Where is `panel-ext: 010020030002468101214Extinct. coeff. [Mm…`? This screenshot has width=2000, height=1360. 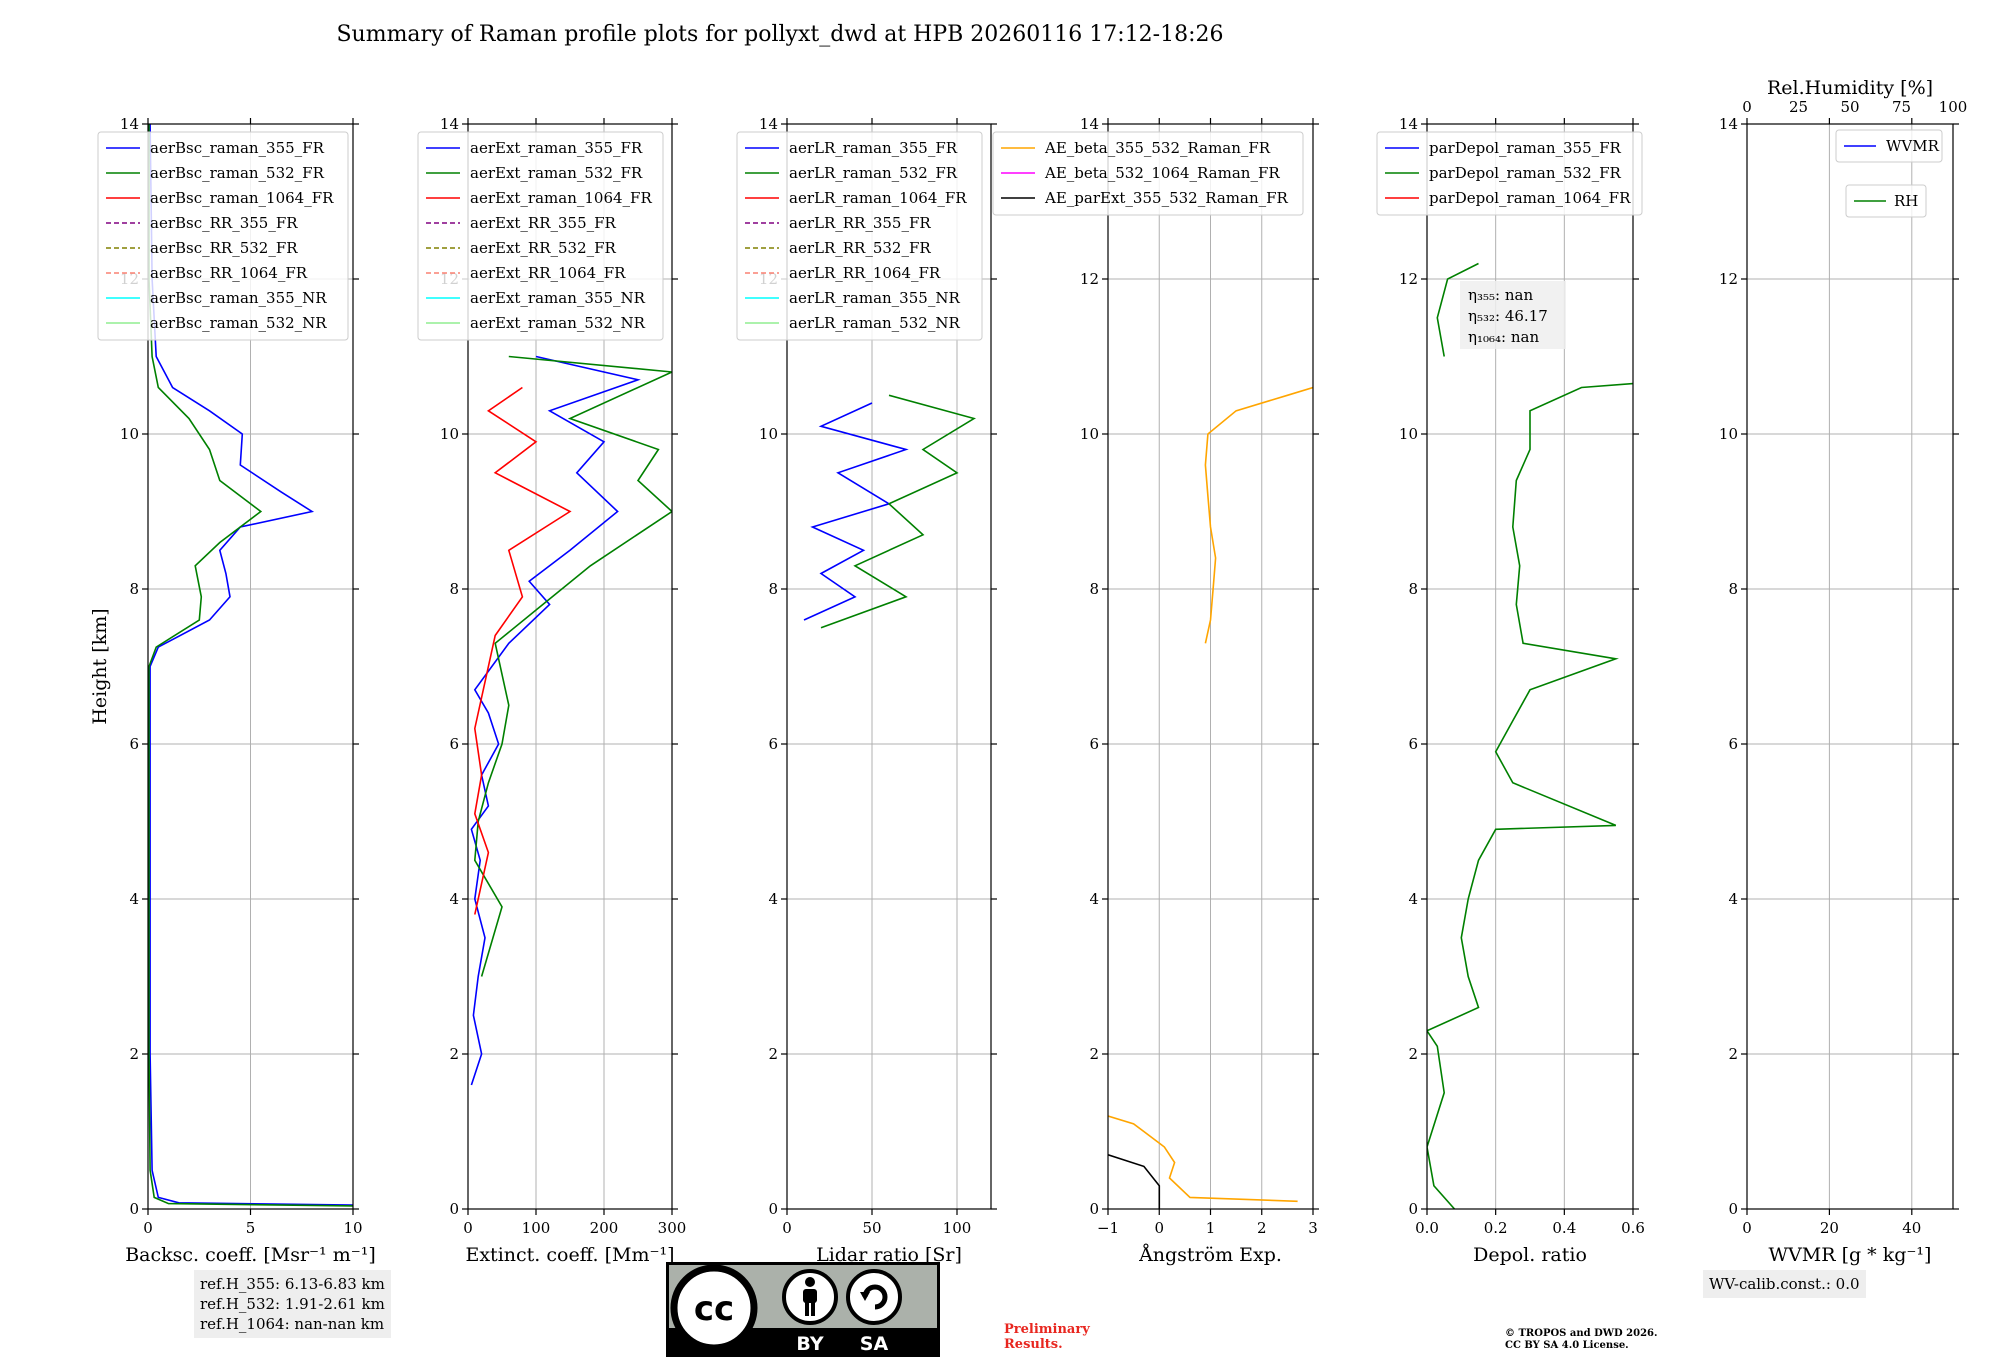
panel-ext: 010020030002468101214Extinct. coeff. [Mm… is located at coordinates (551, 690).